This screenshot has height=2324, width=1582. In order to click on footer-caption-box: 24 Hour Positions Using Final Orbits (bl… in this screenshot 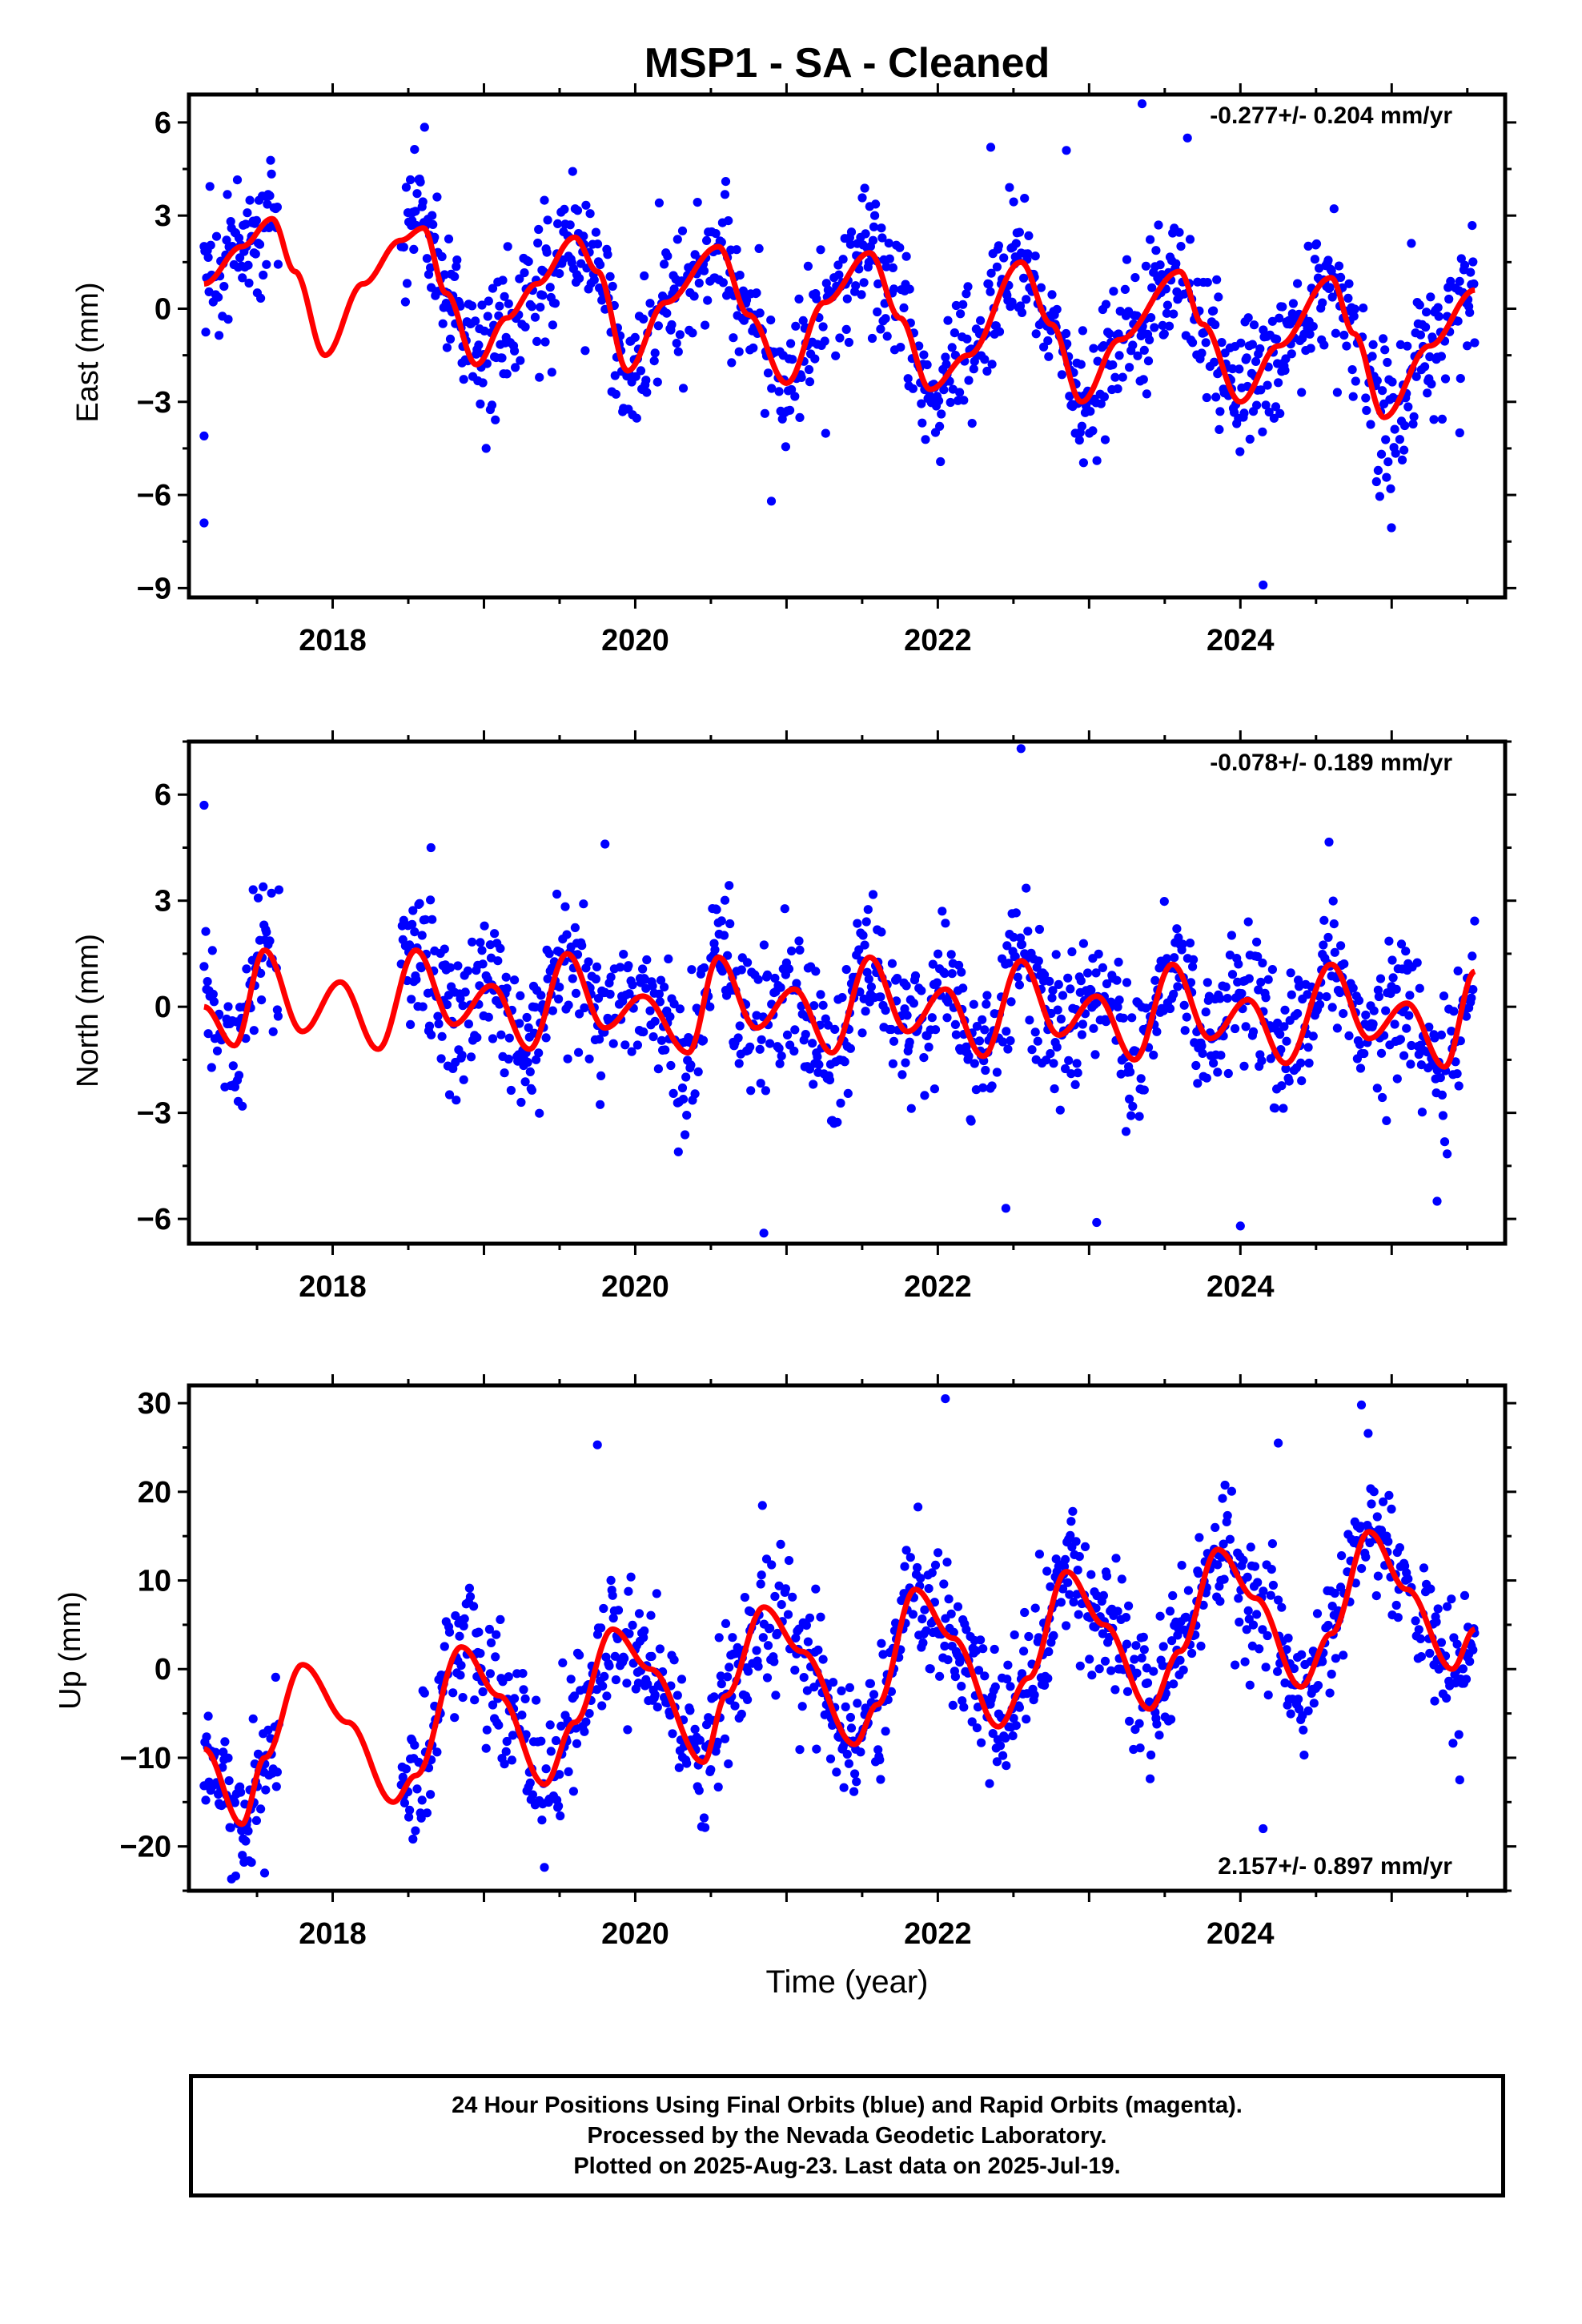, I will do `click(847, 2135)`.